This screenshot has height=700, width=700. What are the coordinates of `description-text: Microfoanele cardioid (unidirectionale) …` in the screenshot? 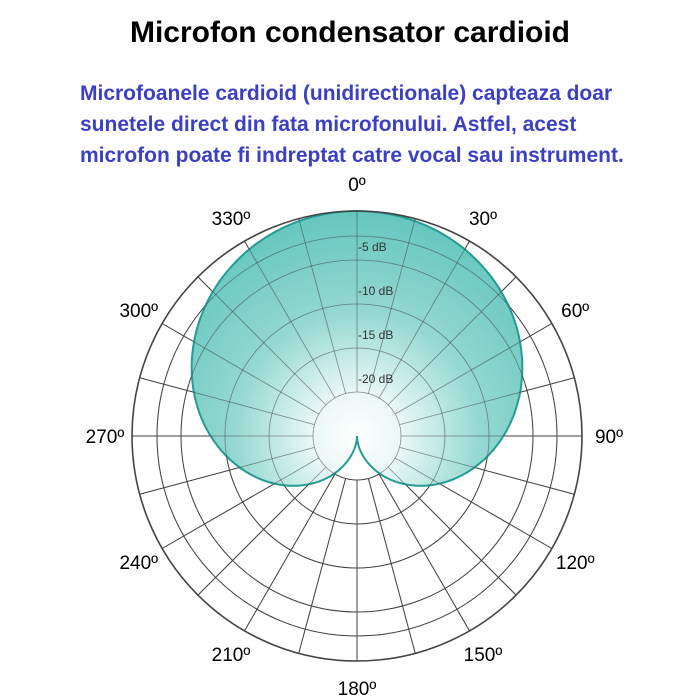 It's located at (352, 124).